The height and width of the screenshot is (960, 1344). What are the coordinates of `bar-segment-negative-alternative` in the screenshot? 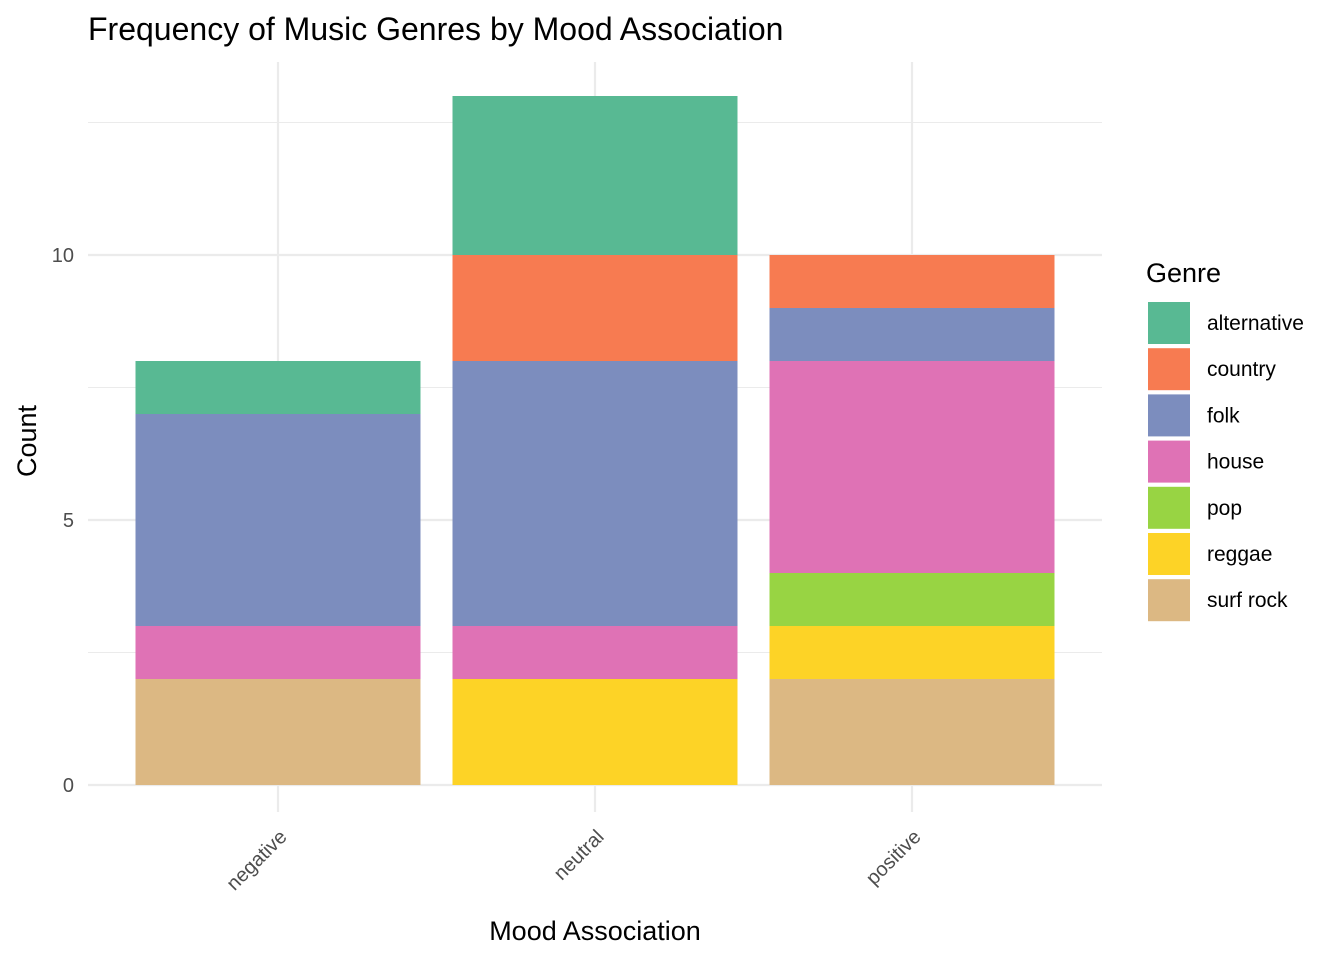 It's located at (278, 387).